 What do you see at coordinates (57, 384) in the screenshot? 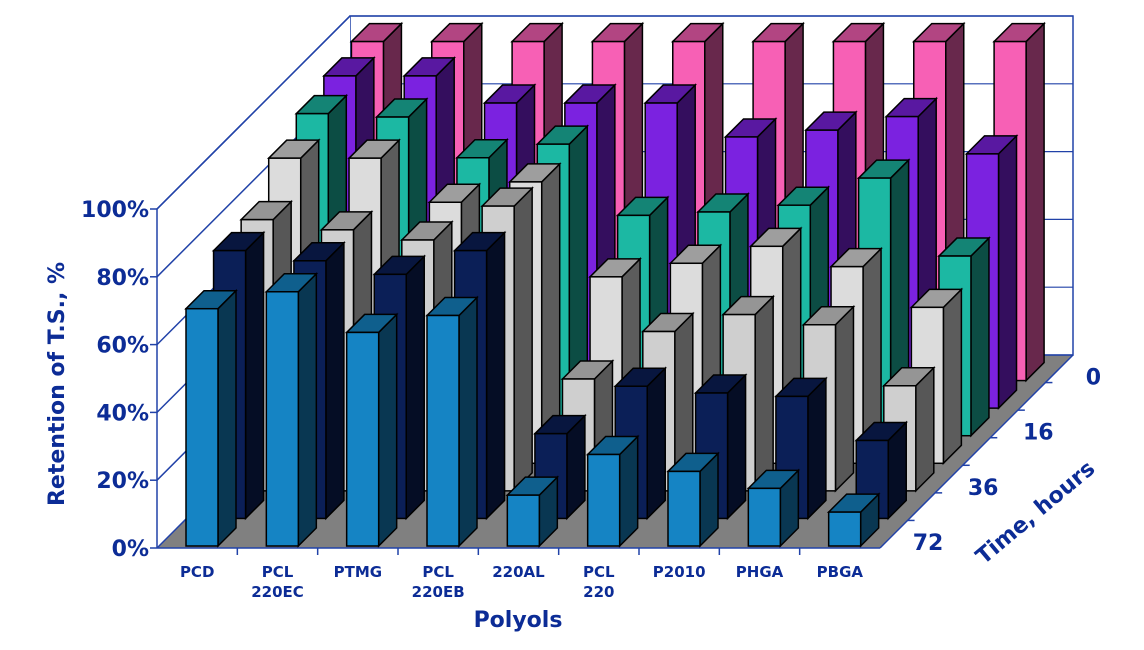
I see `y-axis-title: Retention of T.S., %` at bounding box center [57, 384].